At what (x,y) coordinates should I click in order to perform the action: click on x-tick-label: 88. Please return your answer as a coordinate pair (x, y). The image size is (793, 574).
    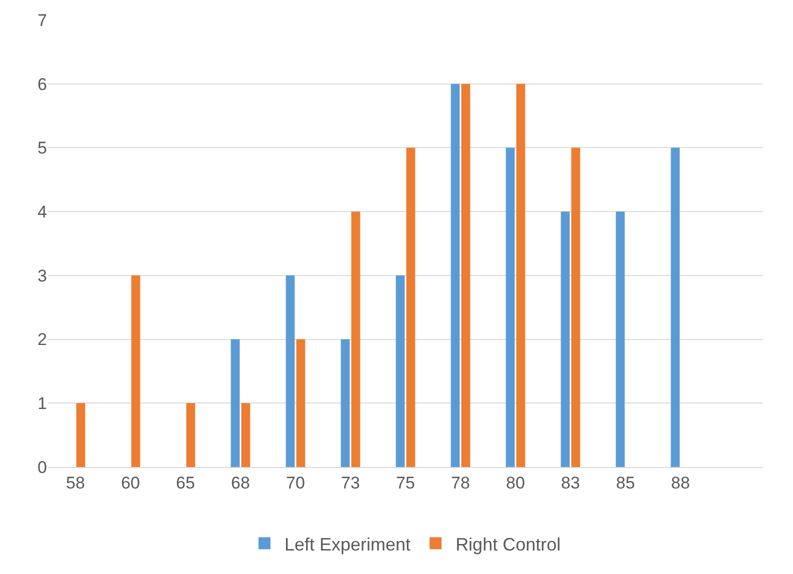
    Looking at the image, I should click on (680, 482).